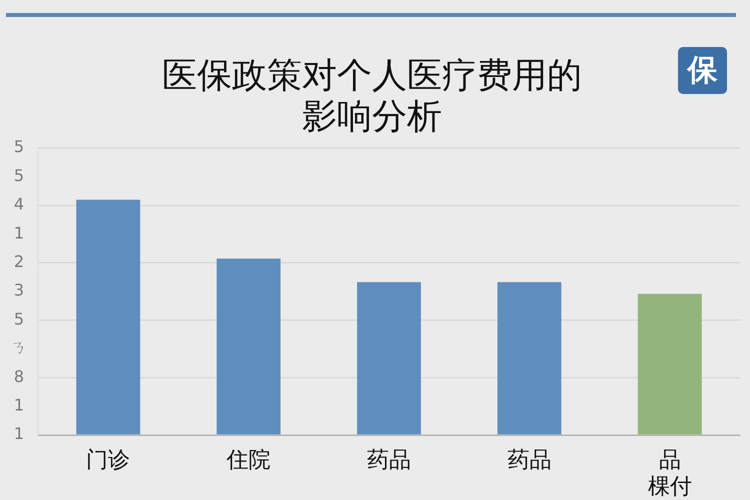  Describe the element at coordinates (670, 474) in the screenshot. I see `x-tick-label: 品棵付` at that location.